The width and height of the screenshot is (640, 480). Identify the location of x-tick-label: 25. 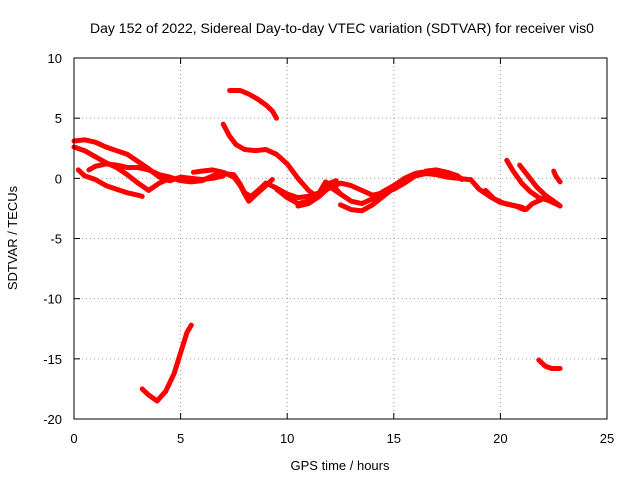
(607, 438).